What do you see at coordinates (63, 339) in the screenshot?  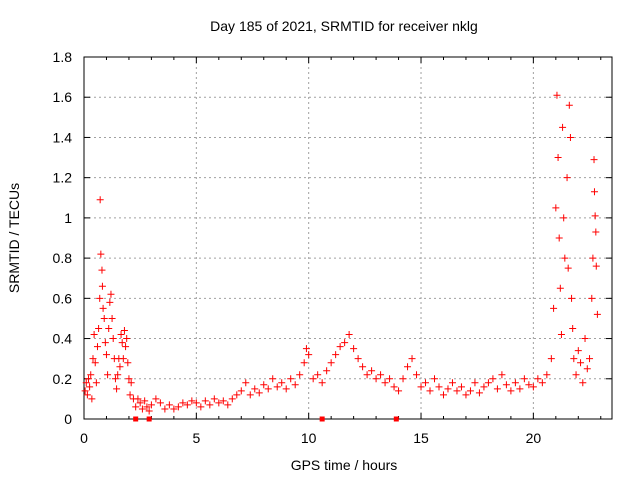 I see `y-tick-label: 0.4` at bounding box center [63, 339].